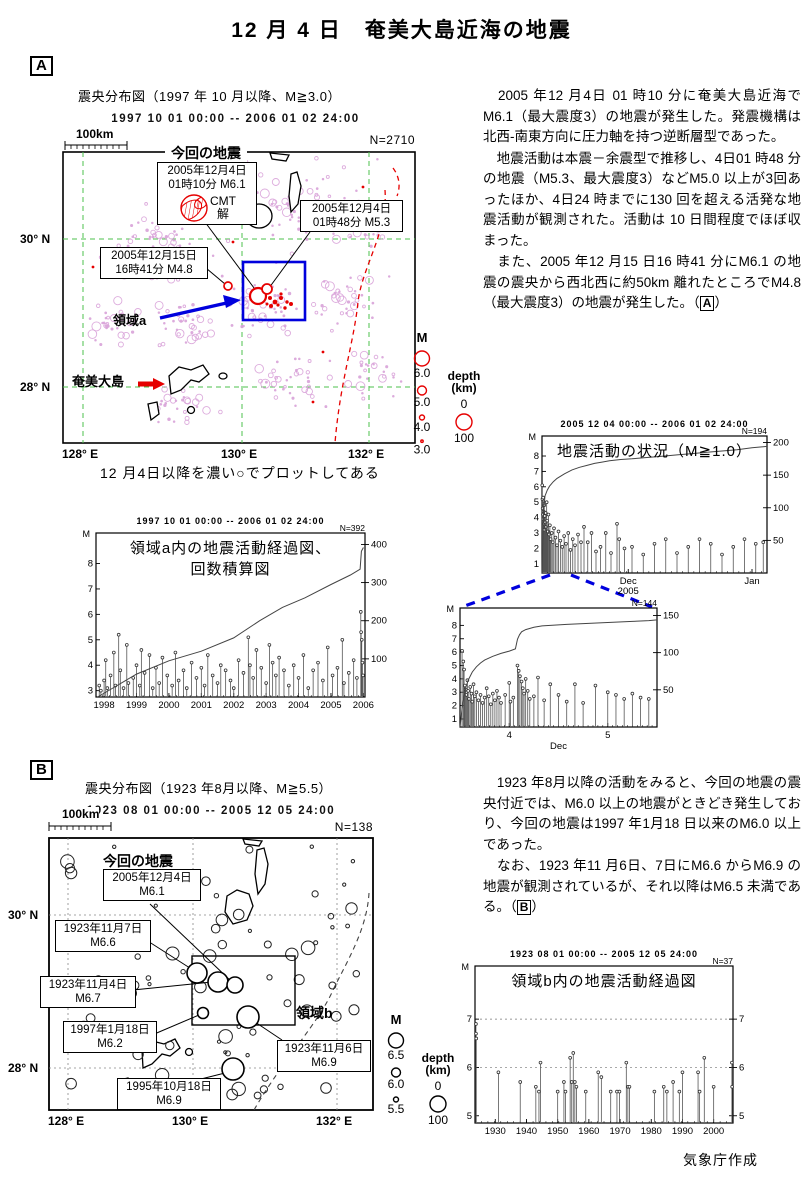 The image size is (803, 1190). What do you see at coordinates (210, 96) in the screenshot?
I see `section-a-subtitle: 震央分布図（1997 年 10 月以降、M≧3.0）` at bounding box center [210, 96].